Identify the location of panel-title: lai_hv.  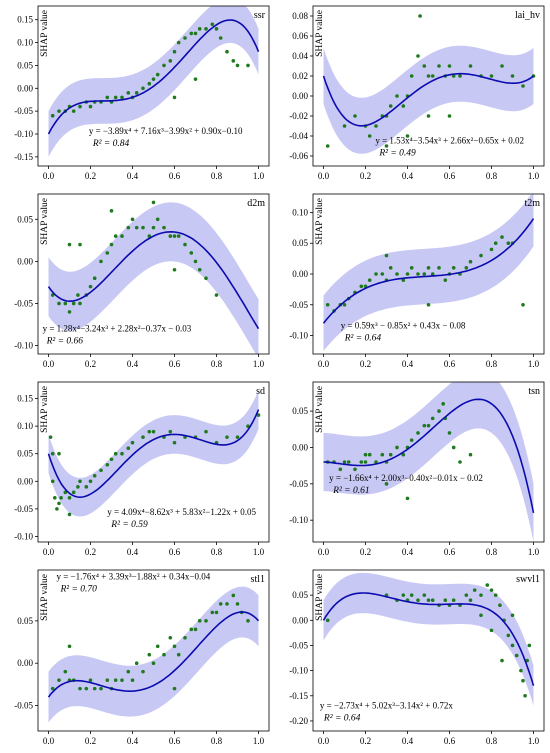
(527, 15).